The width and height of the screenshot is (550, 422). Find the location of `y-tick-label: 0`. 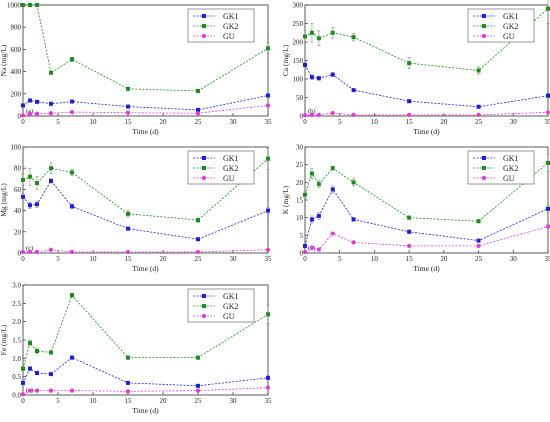

y-tick-label: 0 is located at coordinates (20, 254).